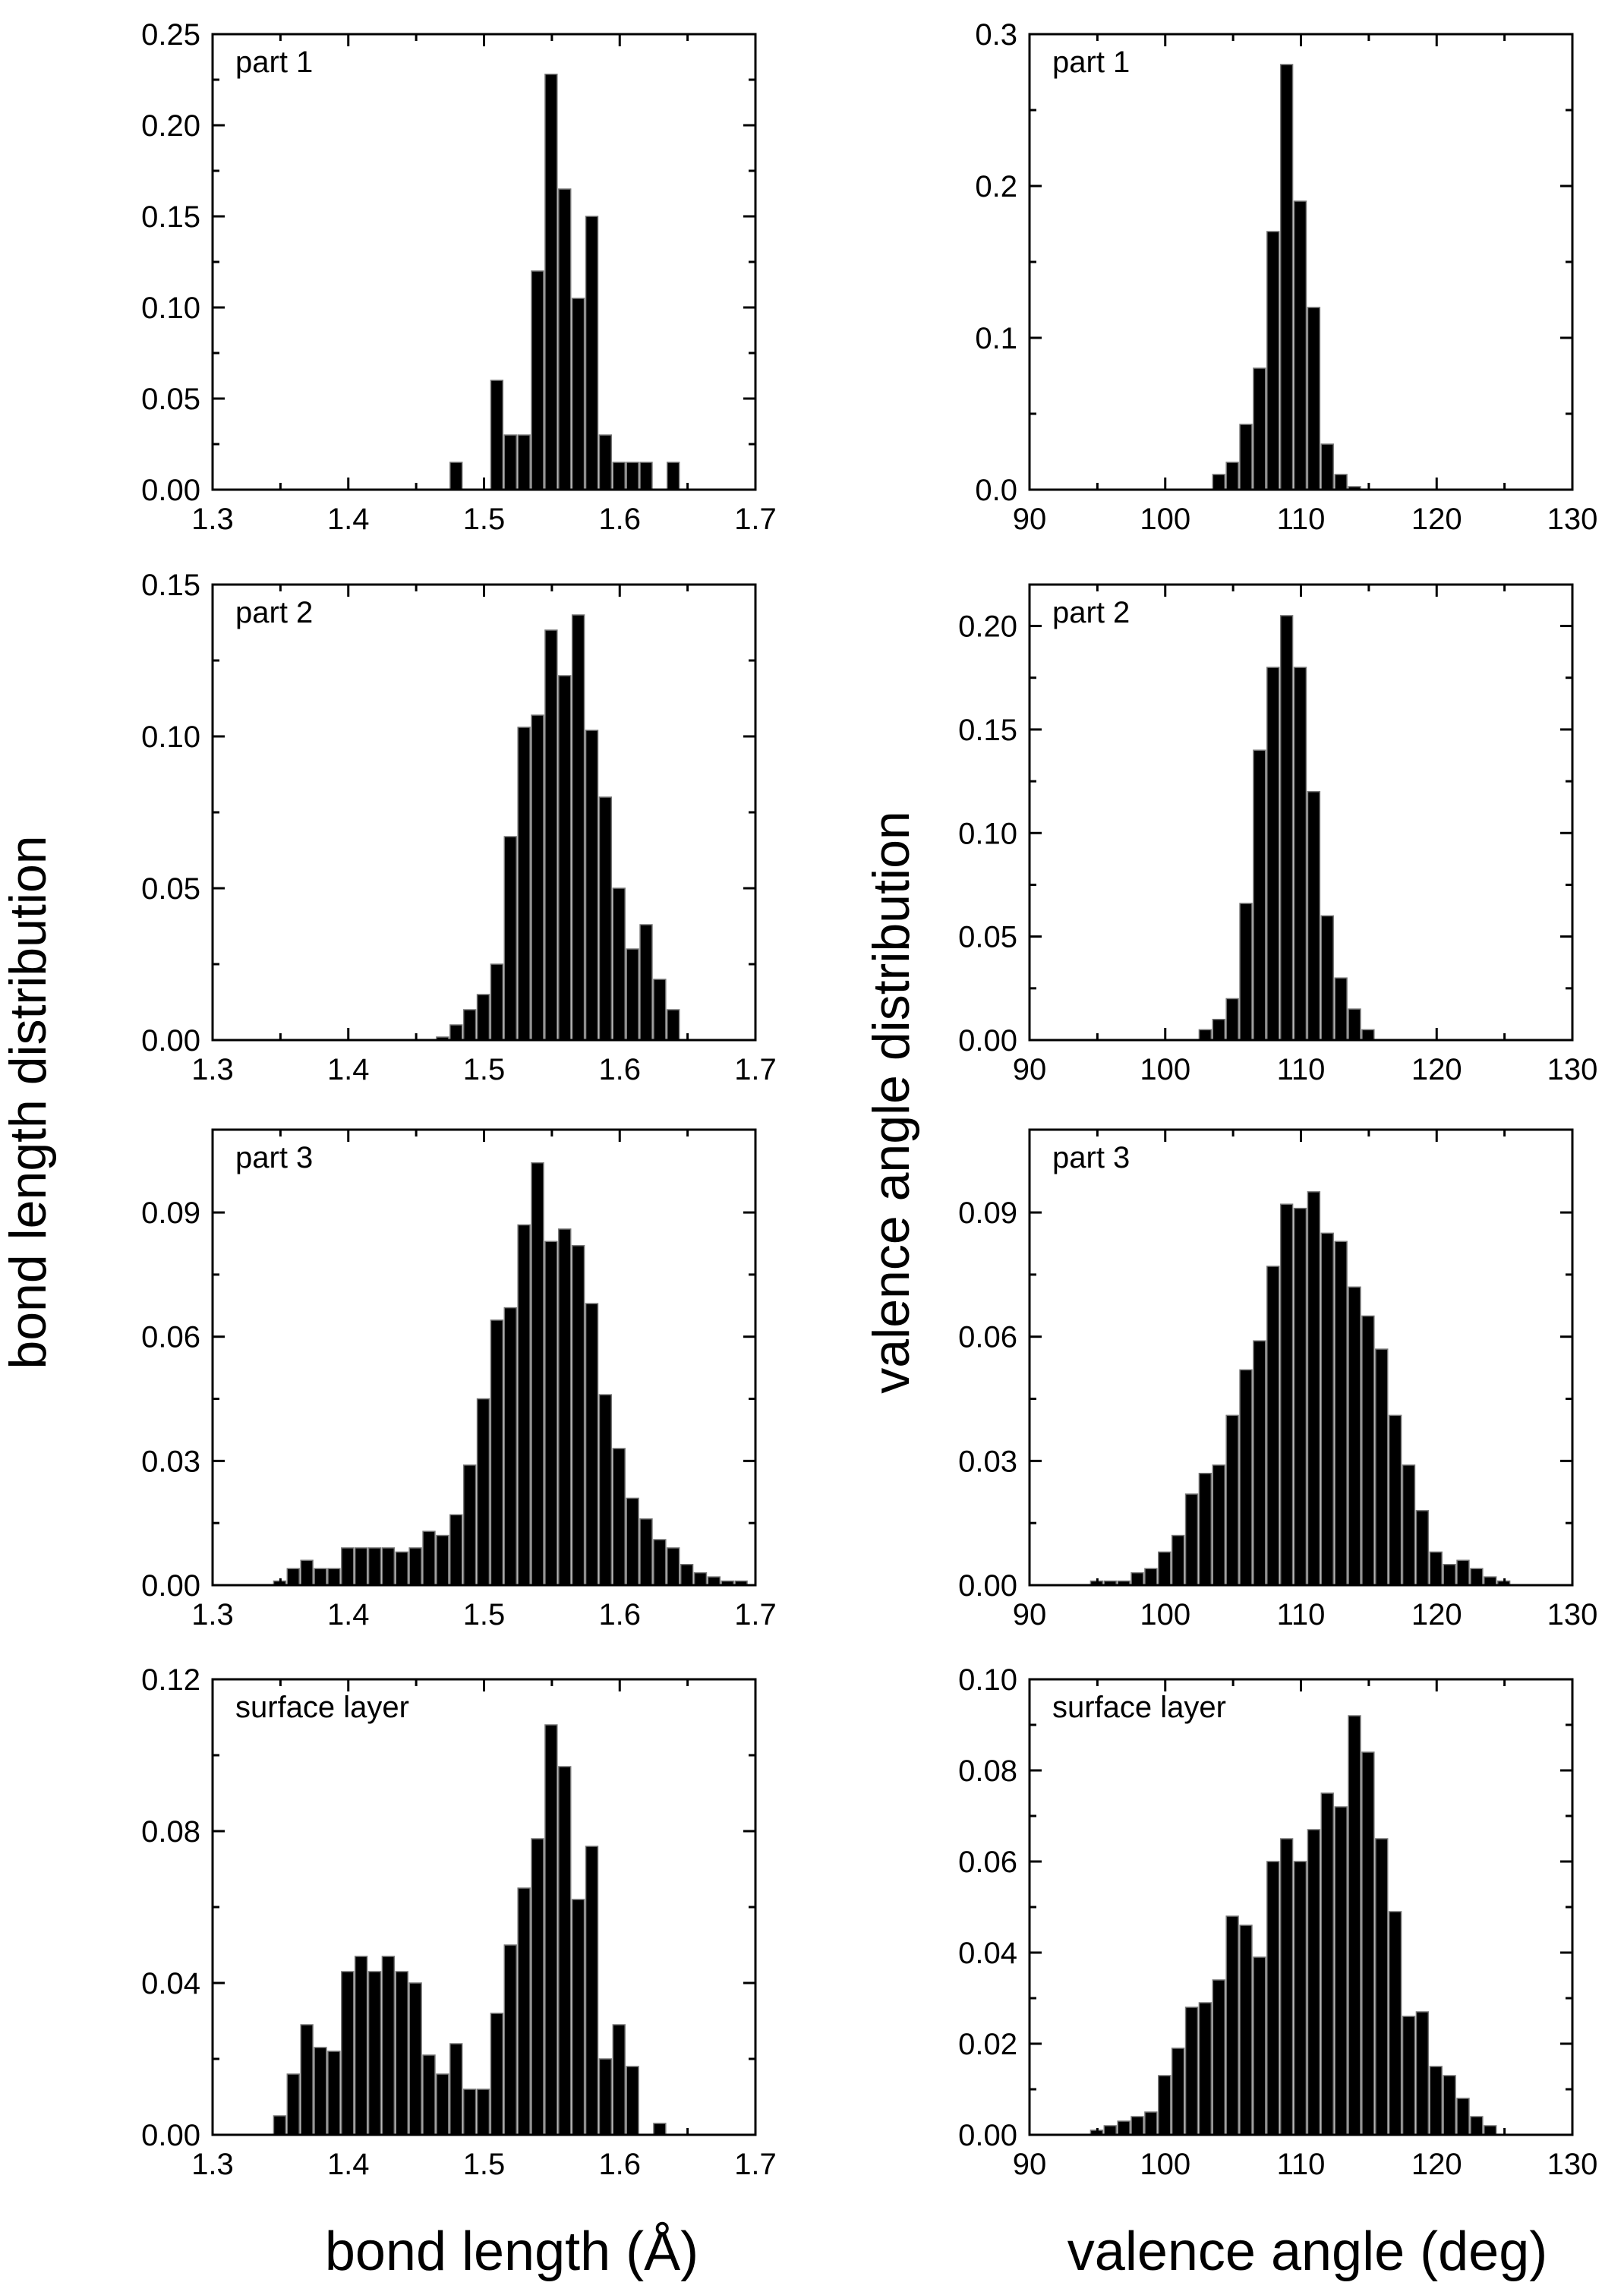 This screenshot has height=2295, width=1624. What do you see at coordinates (1437, 2164) in the screenshot?
I see `x-tick-label: 120` at bounding box center [1437, 2164].